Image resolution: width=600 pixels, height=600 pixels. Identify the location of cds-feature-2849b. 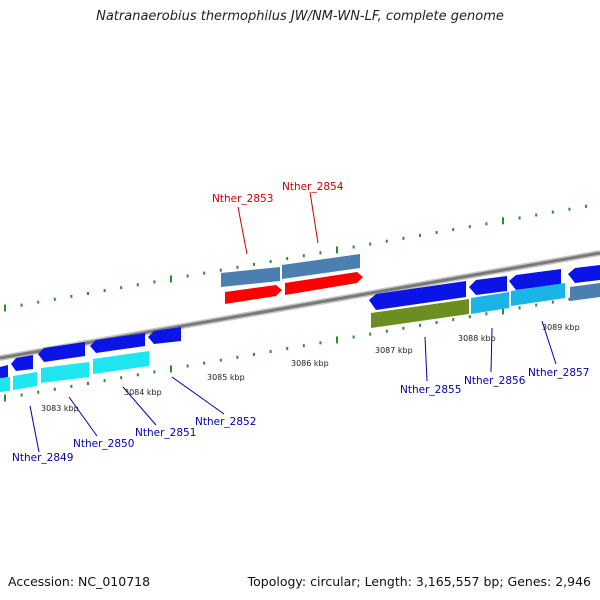
(22, 363).